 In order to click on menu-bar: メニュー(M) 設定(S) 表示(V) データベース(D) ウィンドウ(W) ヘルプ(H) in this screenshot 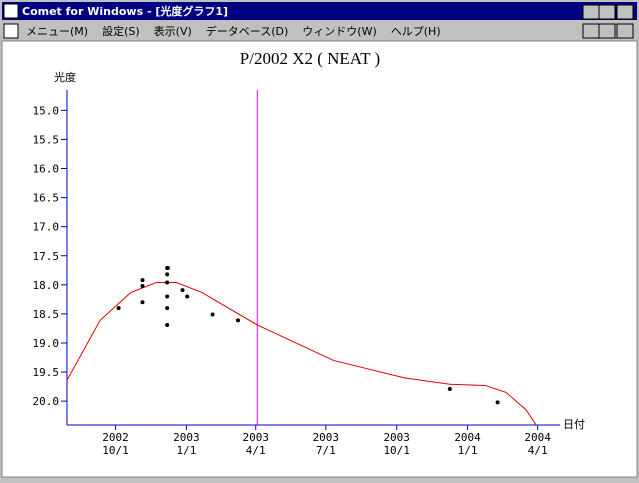, I will do `click(233, 31)`.